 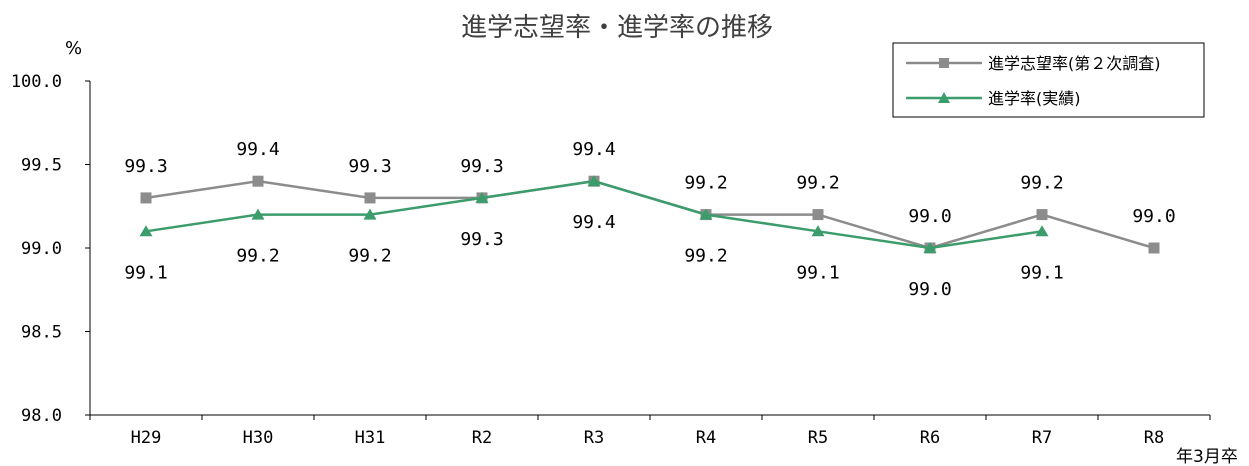 What do you see at coordinates (73, 48) in the screenshot?
I see `y-axis-unit: %` at bounding box center [73, 48].